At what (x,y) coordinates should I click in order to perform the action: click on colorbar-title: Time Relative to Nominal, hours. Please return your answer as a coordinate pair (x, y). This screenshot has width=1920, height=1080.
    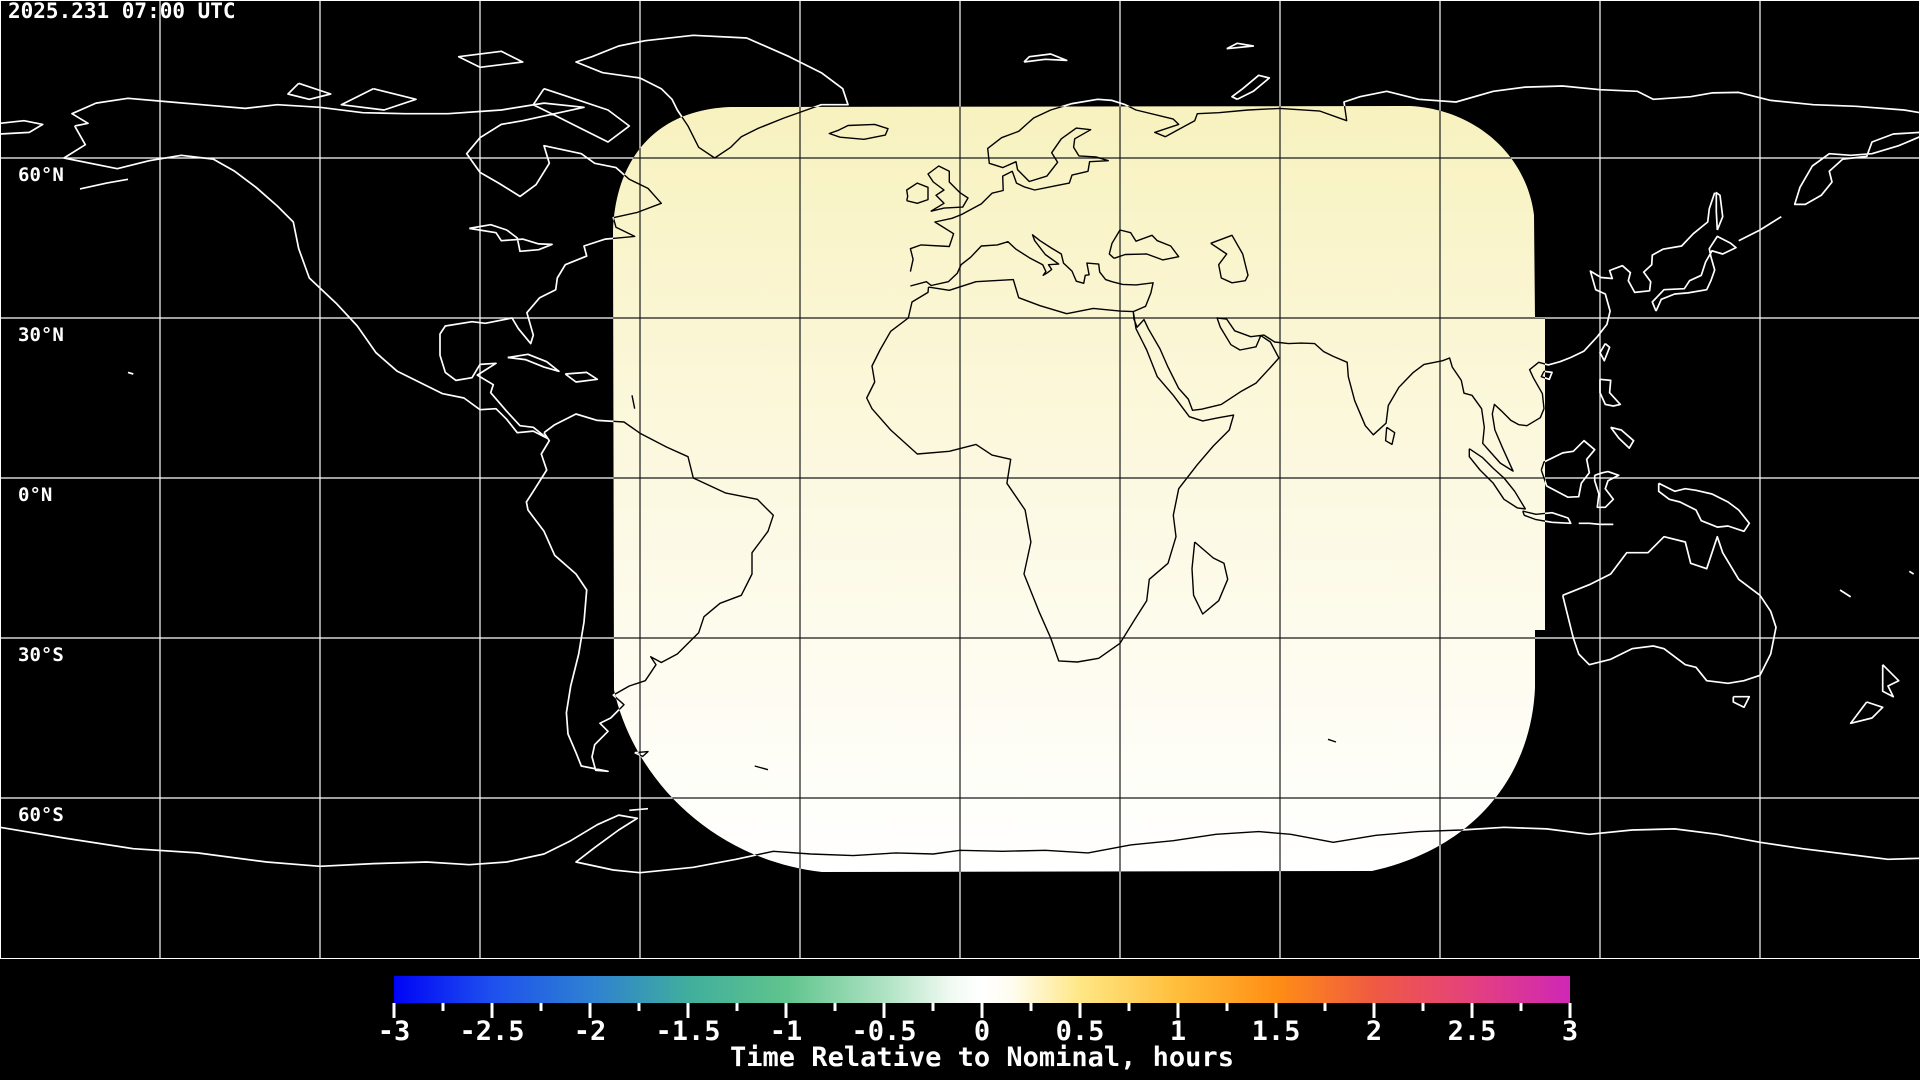
    Looking at the image, I should click on (982, 1057).